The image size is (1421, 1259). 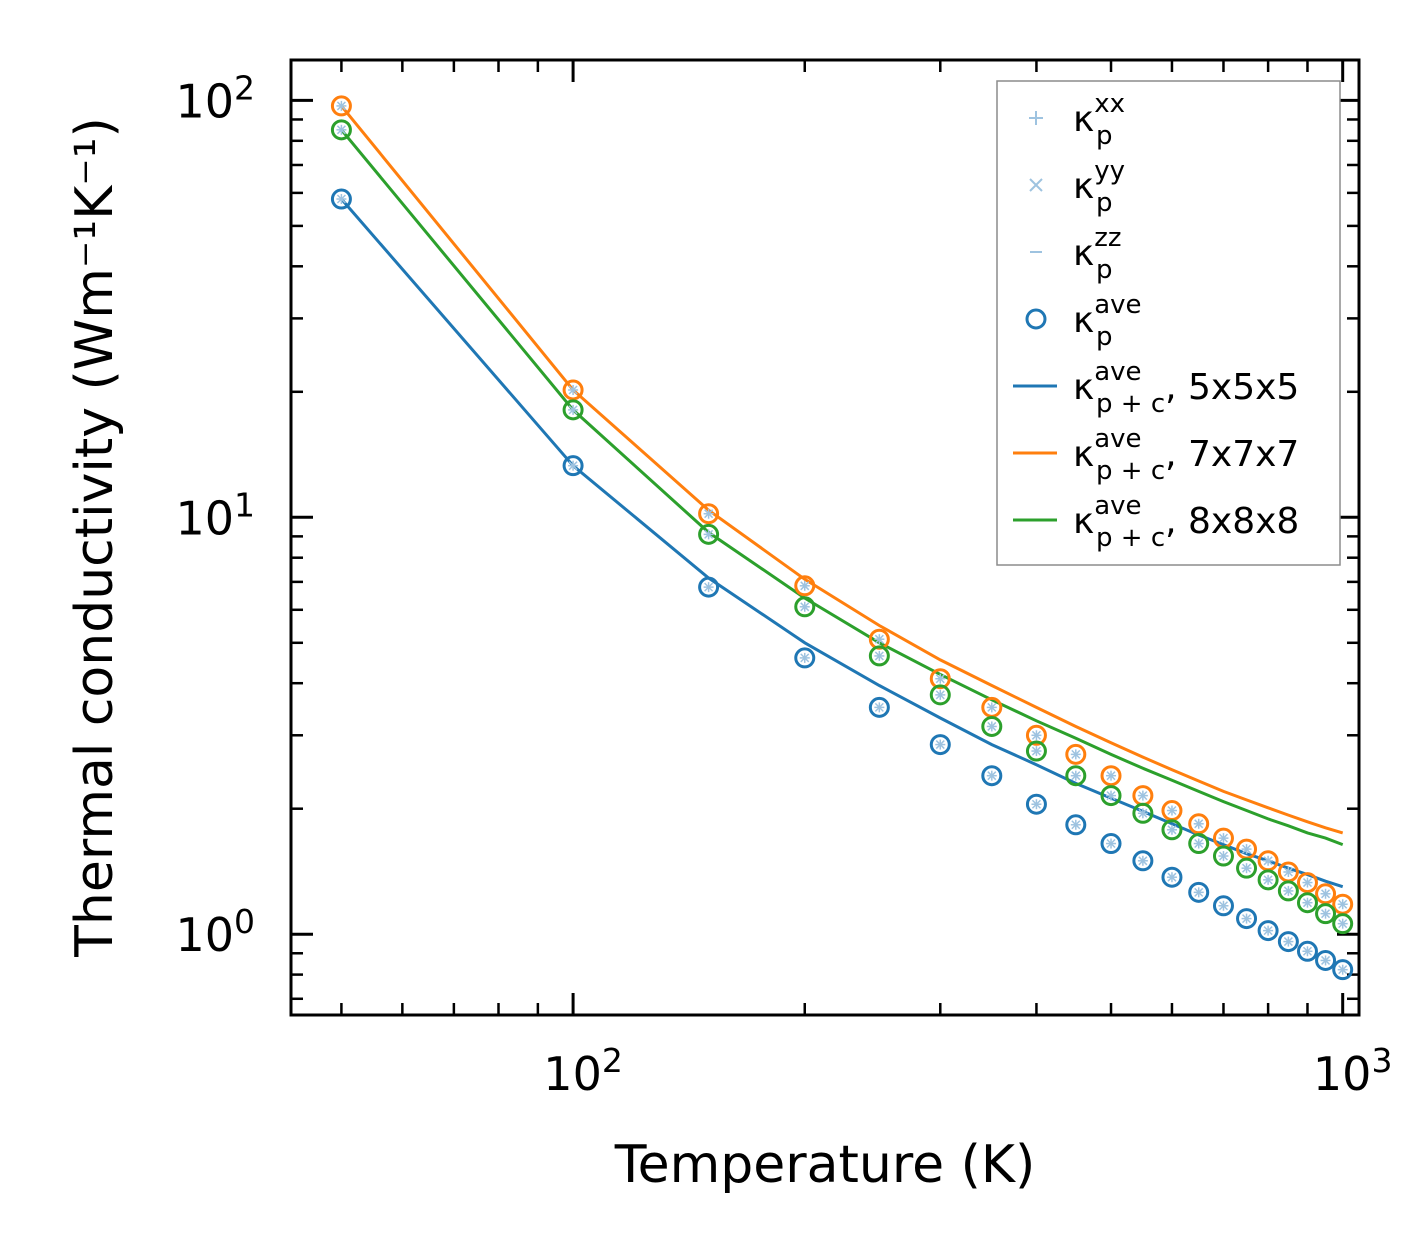 What do you see at coordinates (1186, 455) in the screenshot?
I see `legend-entry-label: κave p + c, 7x7x7` at bounding box center [1186, 455].